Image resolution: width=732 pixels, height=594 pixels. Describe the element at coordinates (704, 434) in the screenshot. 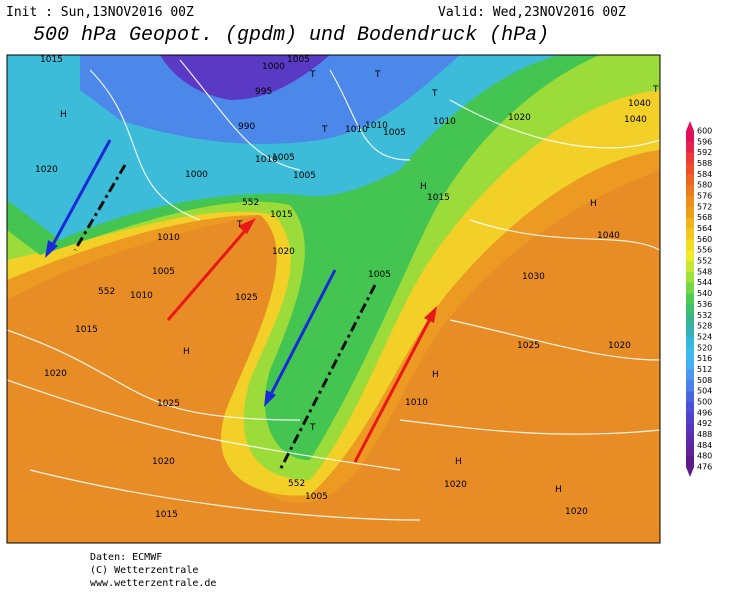

I see `colorbar-label: 488` at that location.